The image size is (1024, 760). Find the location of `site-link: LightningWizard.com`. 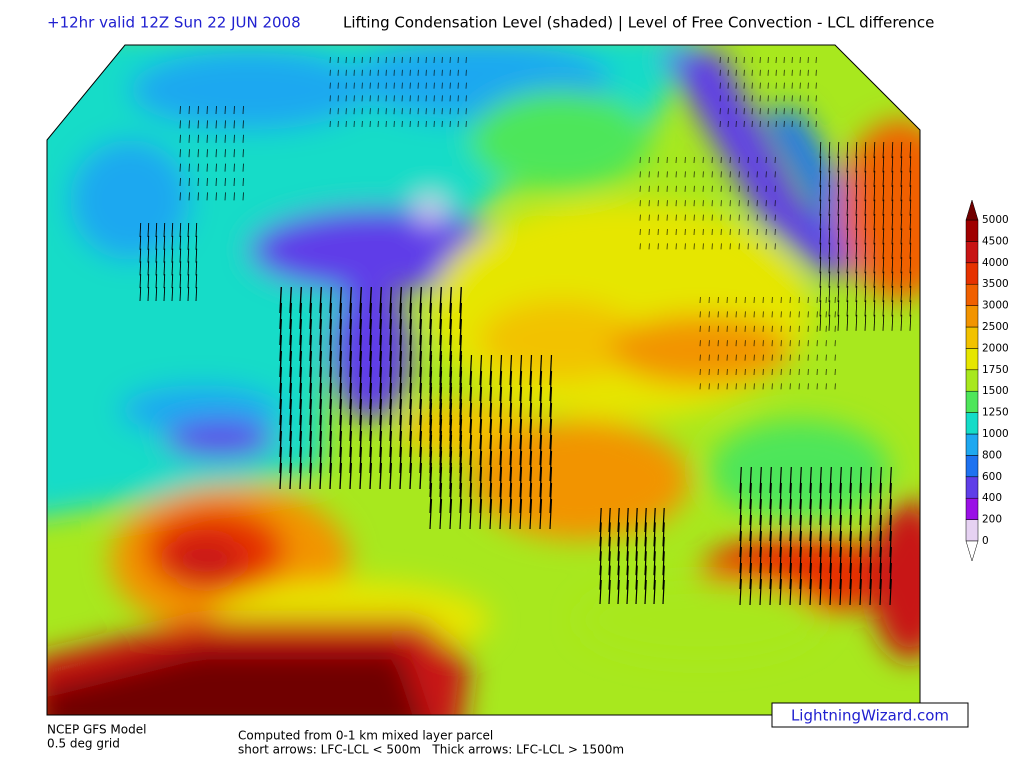

site-link: LightningWizard.com is located at coordinates (870, 716).